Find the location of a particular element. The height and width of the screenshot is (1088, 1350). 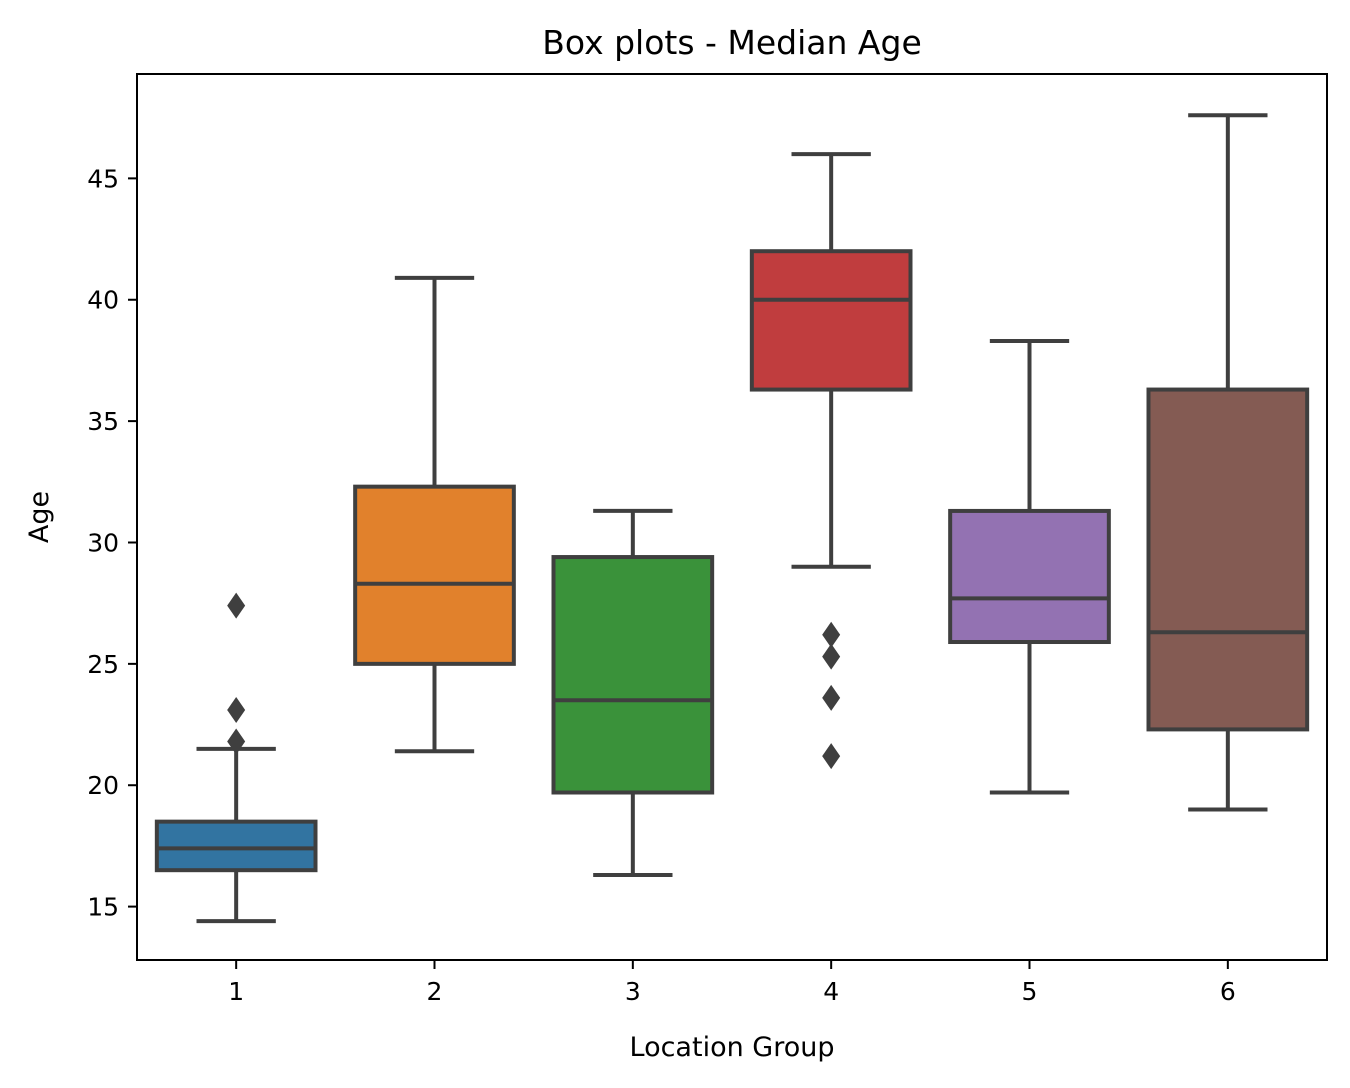

x-axis-label: Location Group is located at coordinates (732, 1047).